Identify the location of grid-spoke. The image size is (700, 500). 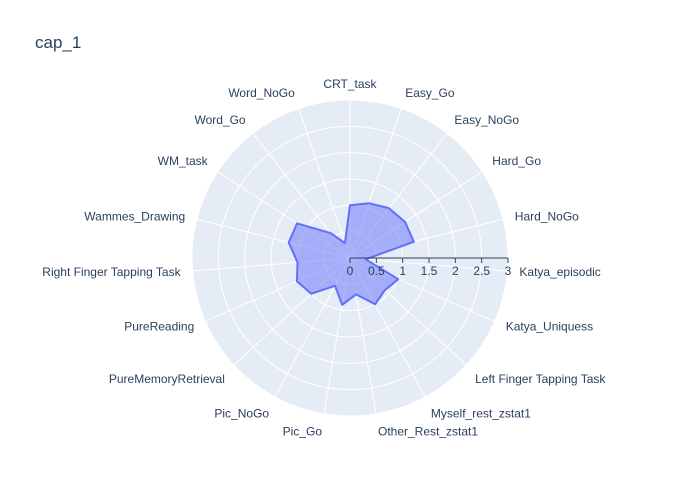
(324, 183).